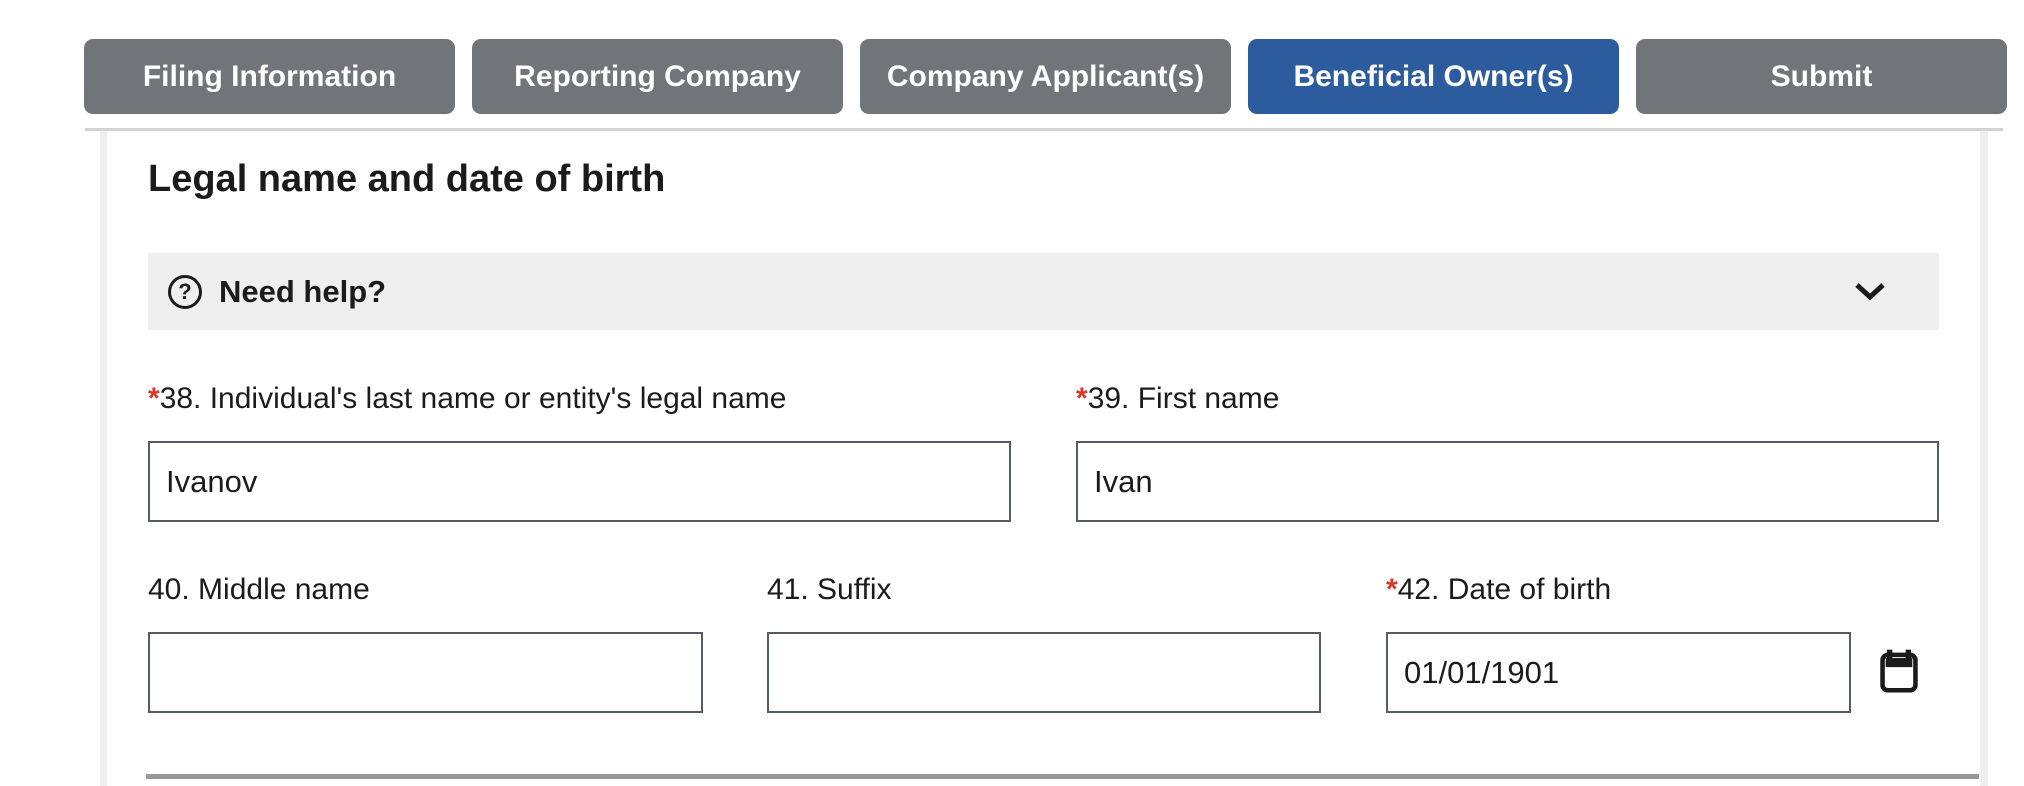  I want to click on tab-filing-information: Filing Information, so click(269, 76).